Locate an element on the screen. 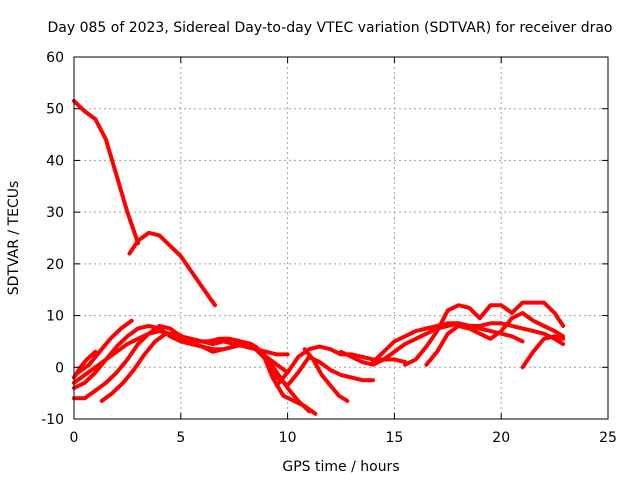 The width and height of the screenshot is (640, 480). y-axis-label: SDTVAR / TECUs is located at coordinates (14, 238).